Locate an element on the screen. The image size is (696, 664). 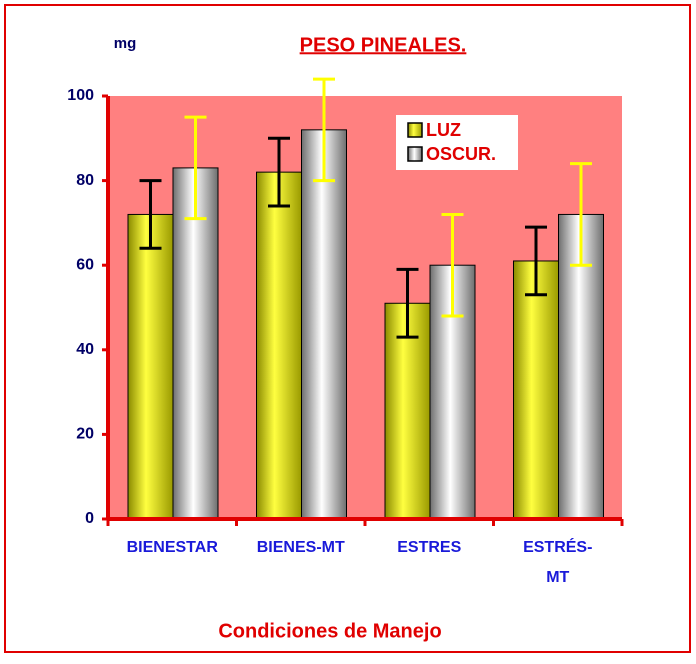
x-tick-label: BIENESTAR is located at coordinates (173, 547).